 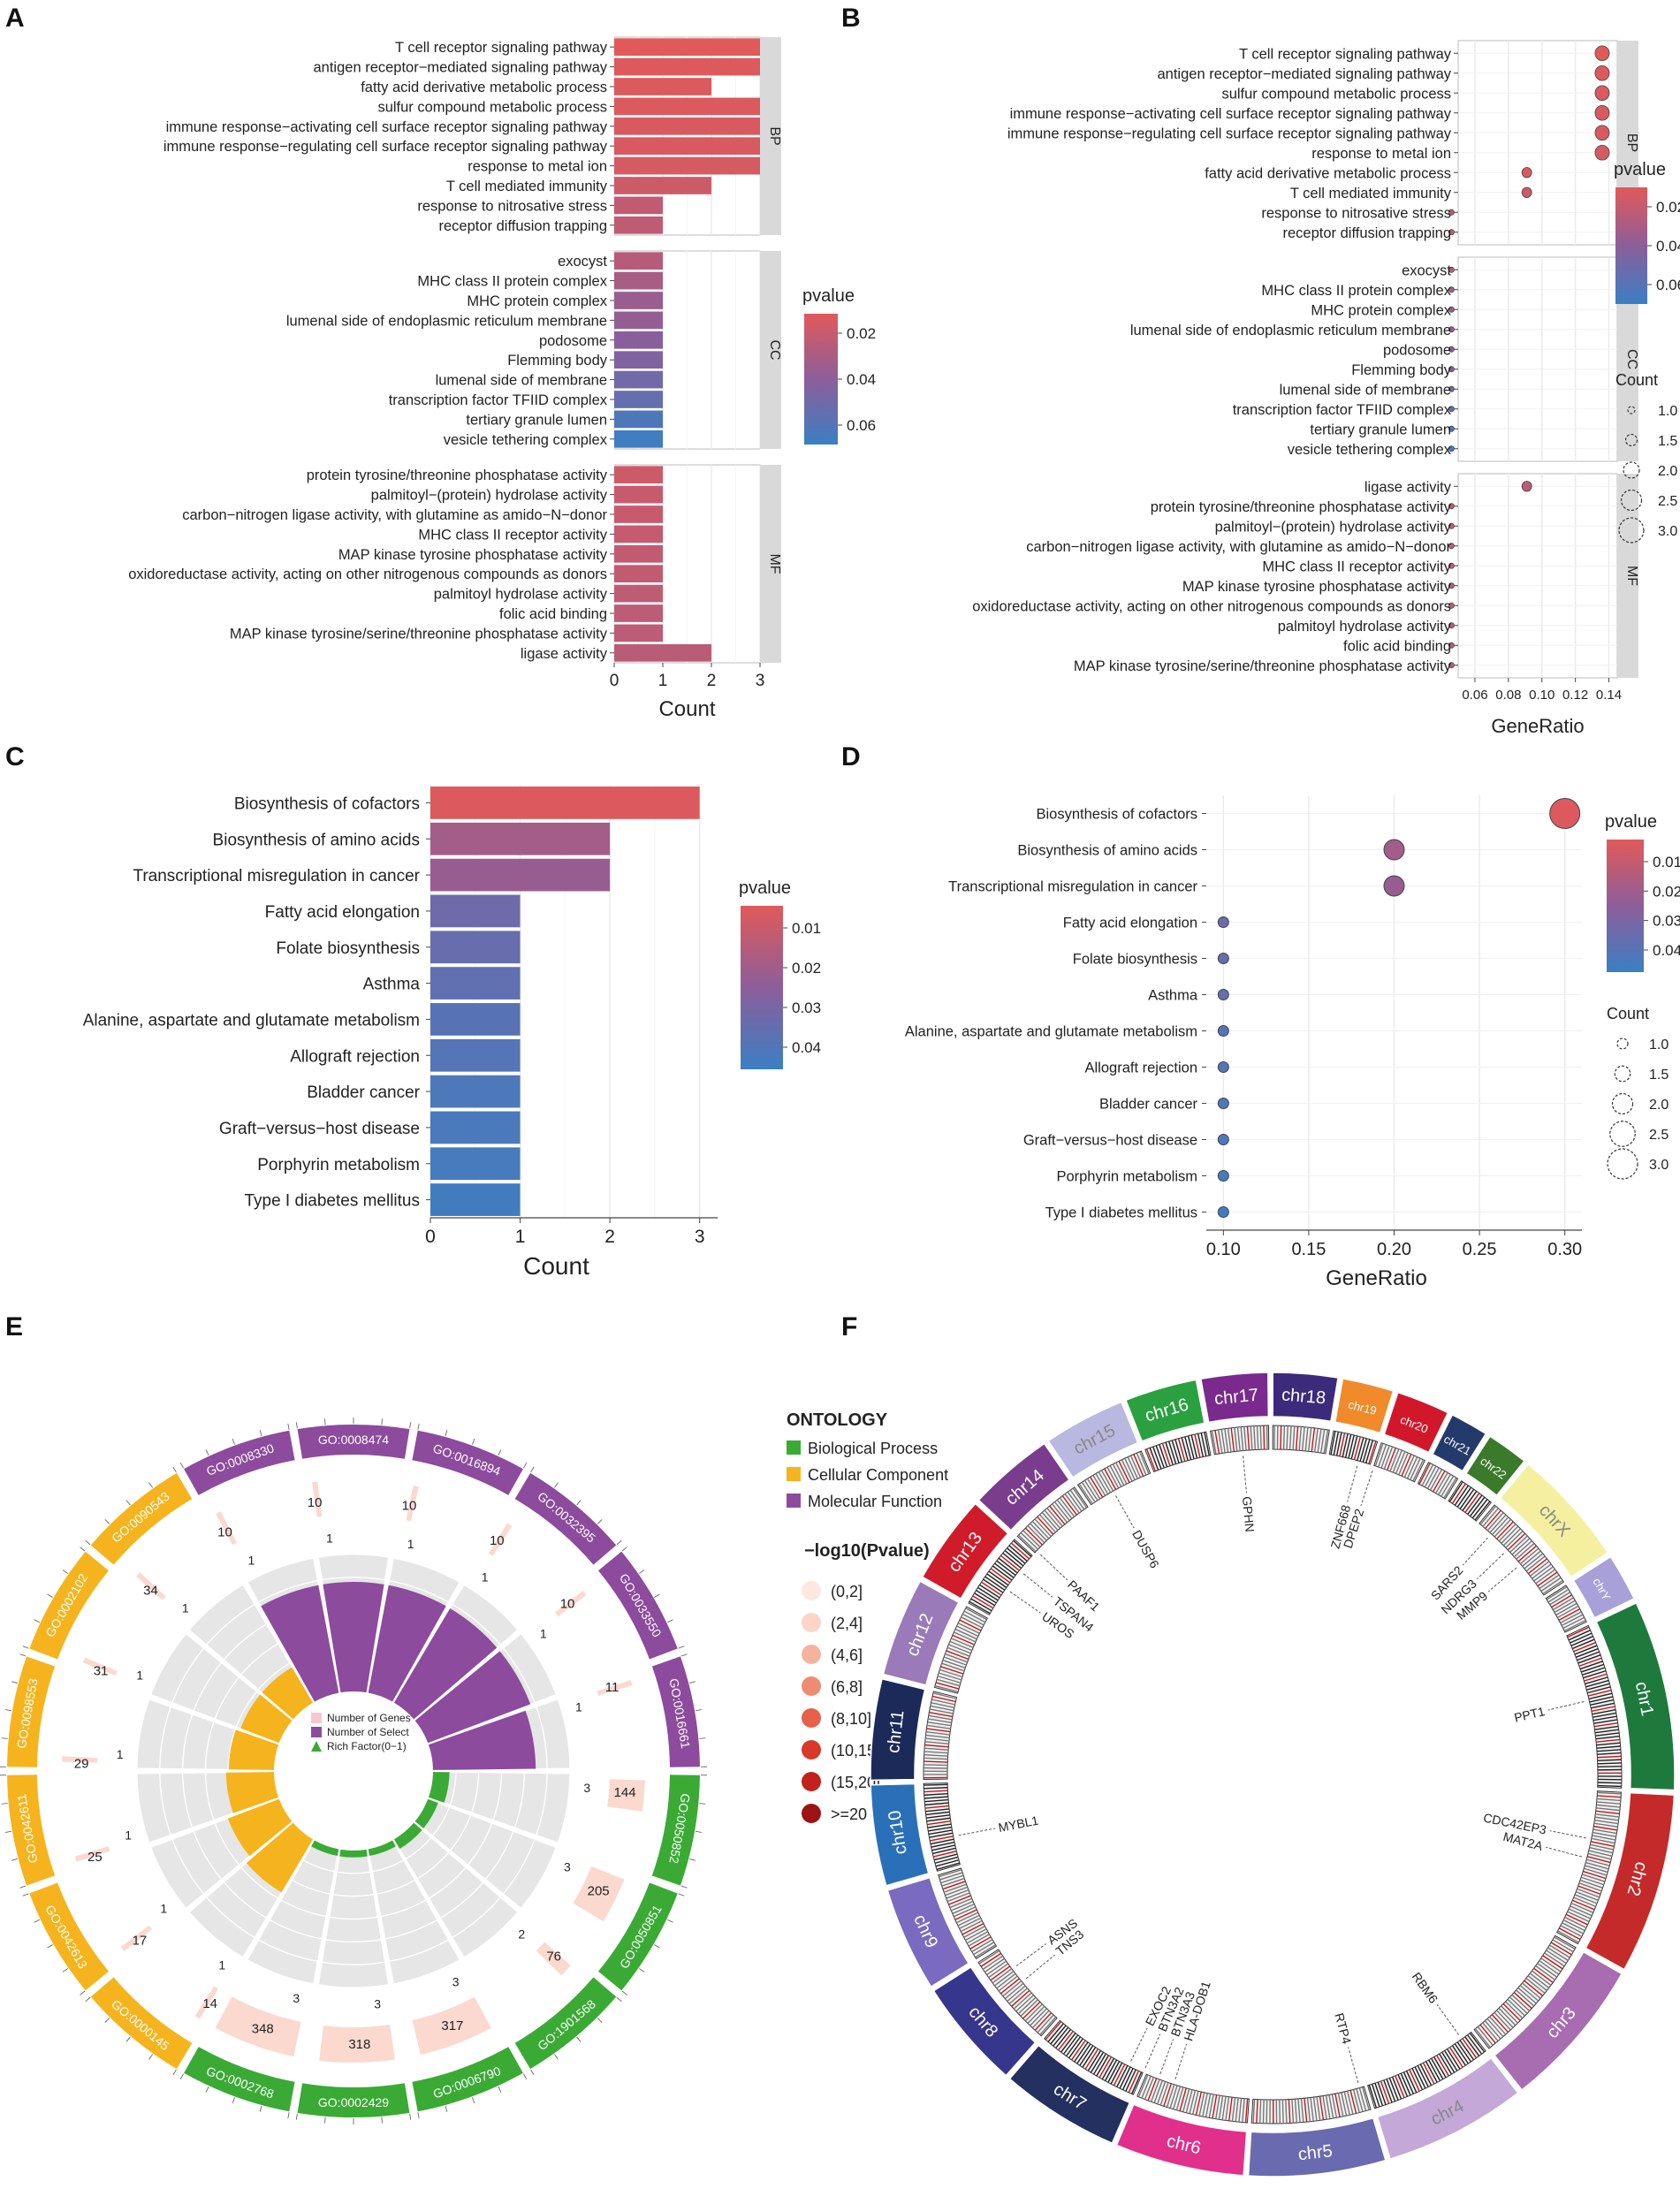 What do you see at coordinates (637, 1937) in the screenshot?
I see `e-sector-band` at bounding box center [637, 1937].